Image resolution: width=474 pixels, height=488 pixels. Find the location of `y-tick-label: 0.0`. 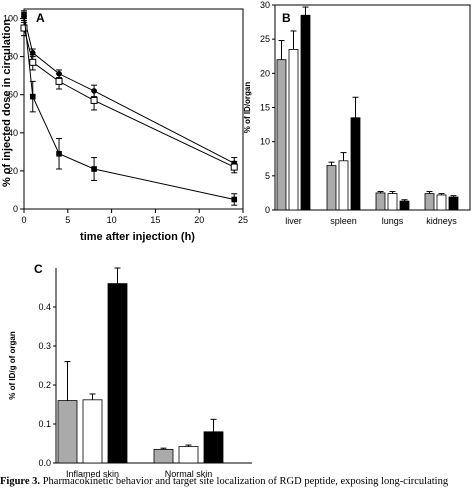

y-tick-label: 0.0 is located at coordinates (44, 463).